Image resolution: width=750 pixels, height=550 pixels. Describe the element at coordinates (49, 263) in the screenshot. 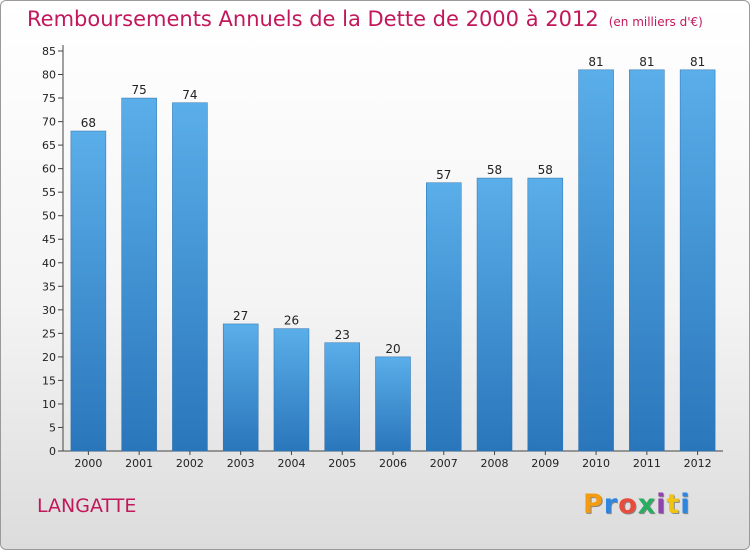

I see `y-tick-label: 40` at that location.